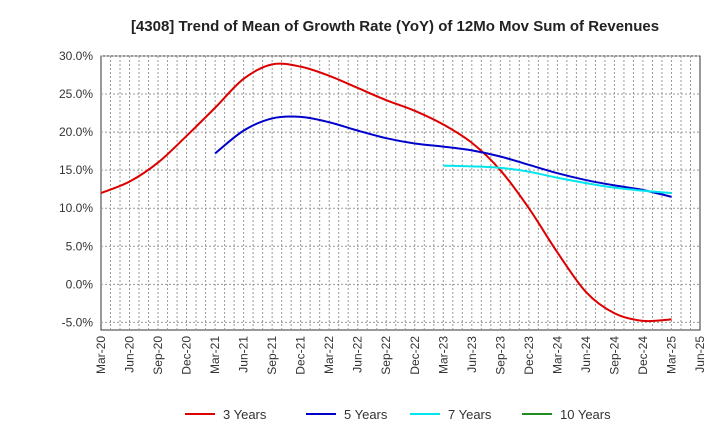 The image size is (720, 440). Describe the element at coordinates (443, 156) in the screenshot. I see `series-line-5-years` at that location.